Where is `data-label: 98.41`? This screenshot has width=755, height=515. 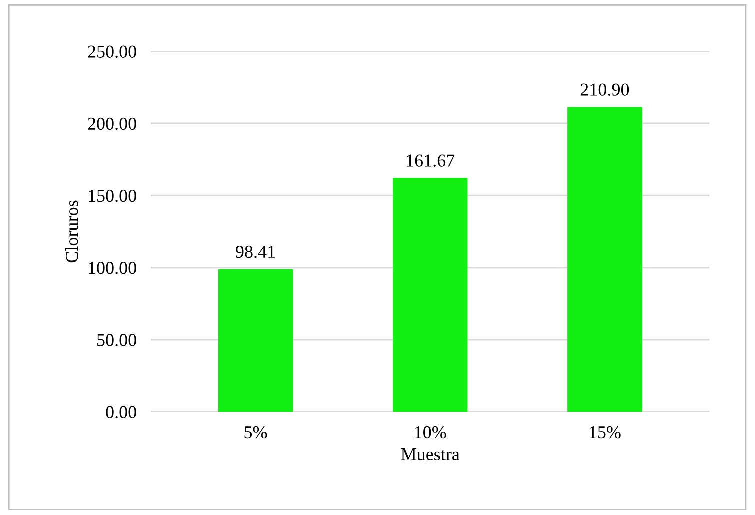
data-label: 98.41 is located at coordinates (255, 252).